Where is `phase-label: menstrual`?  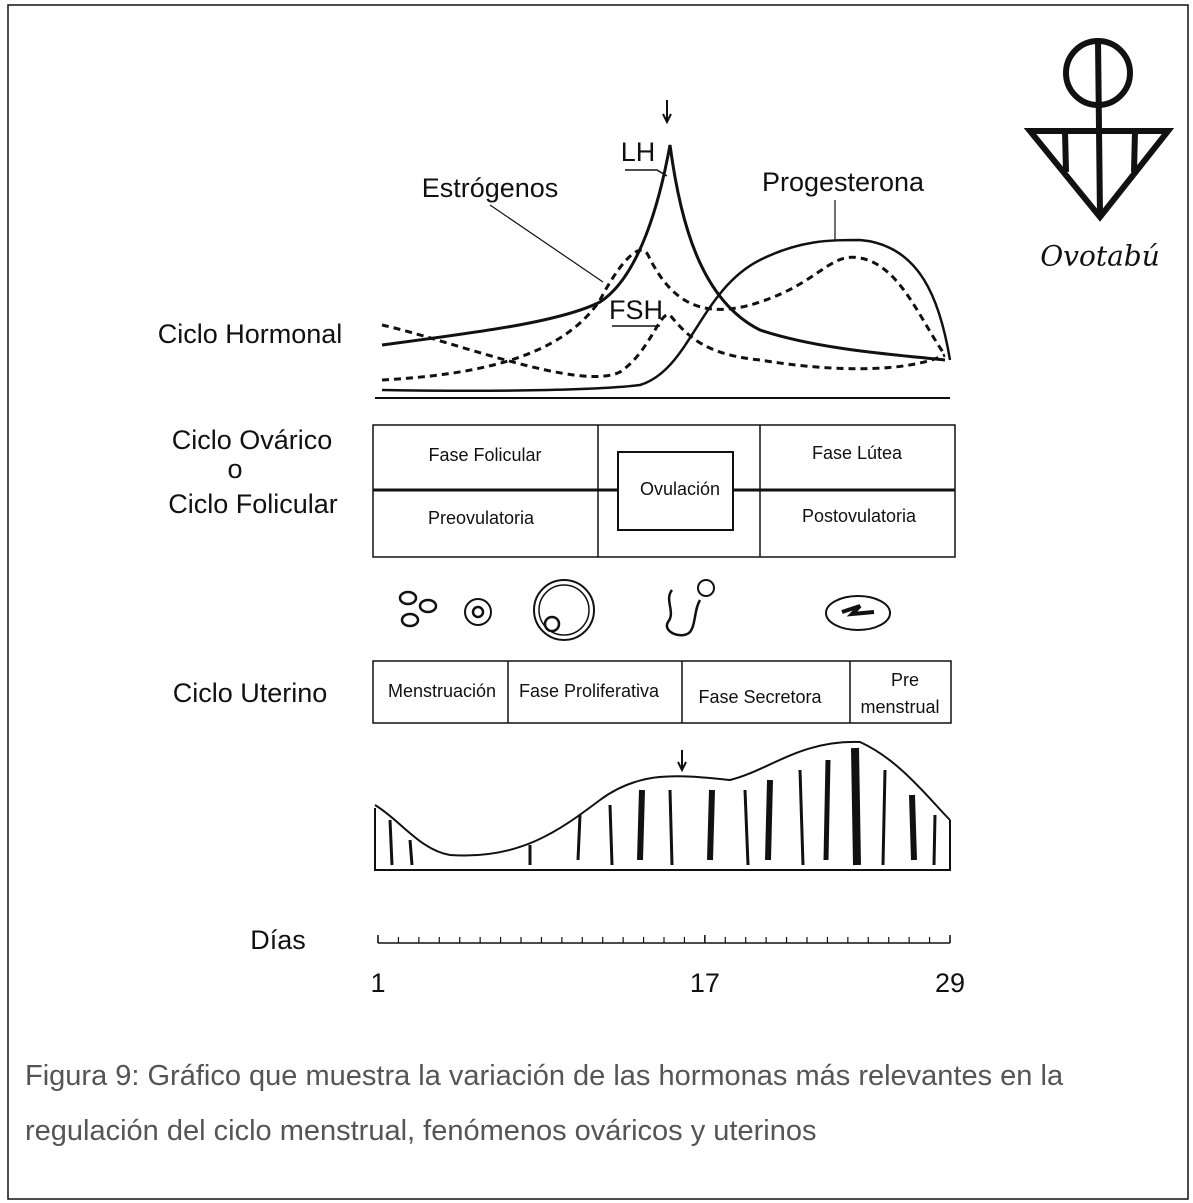 phase-label: menstrual is located at coordinates (899, 707).